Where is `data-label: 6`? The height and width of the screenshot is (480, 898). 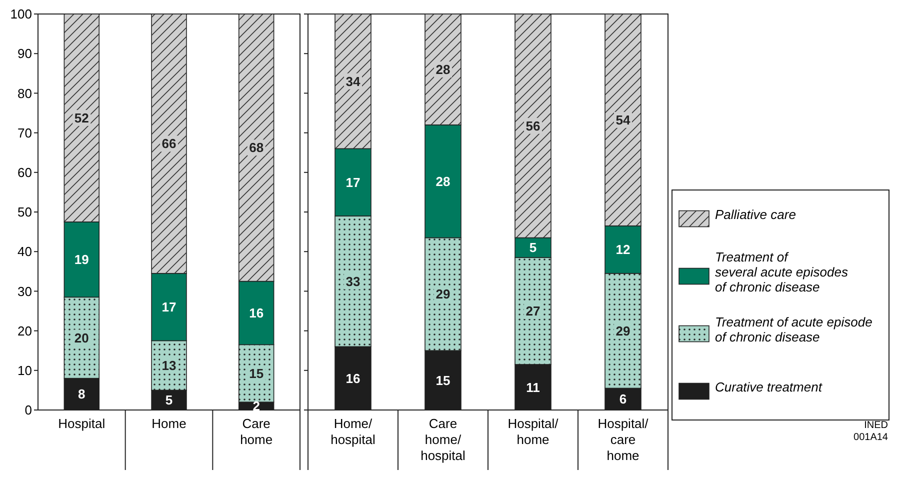
data-label: 6 is located at coordinates (623, 399).